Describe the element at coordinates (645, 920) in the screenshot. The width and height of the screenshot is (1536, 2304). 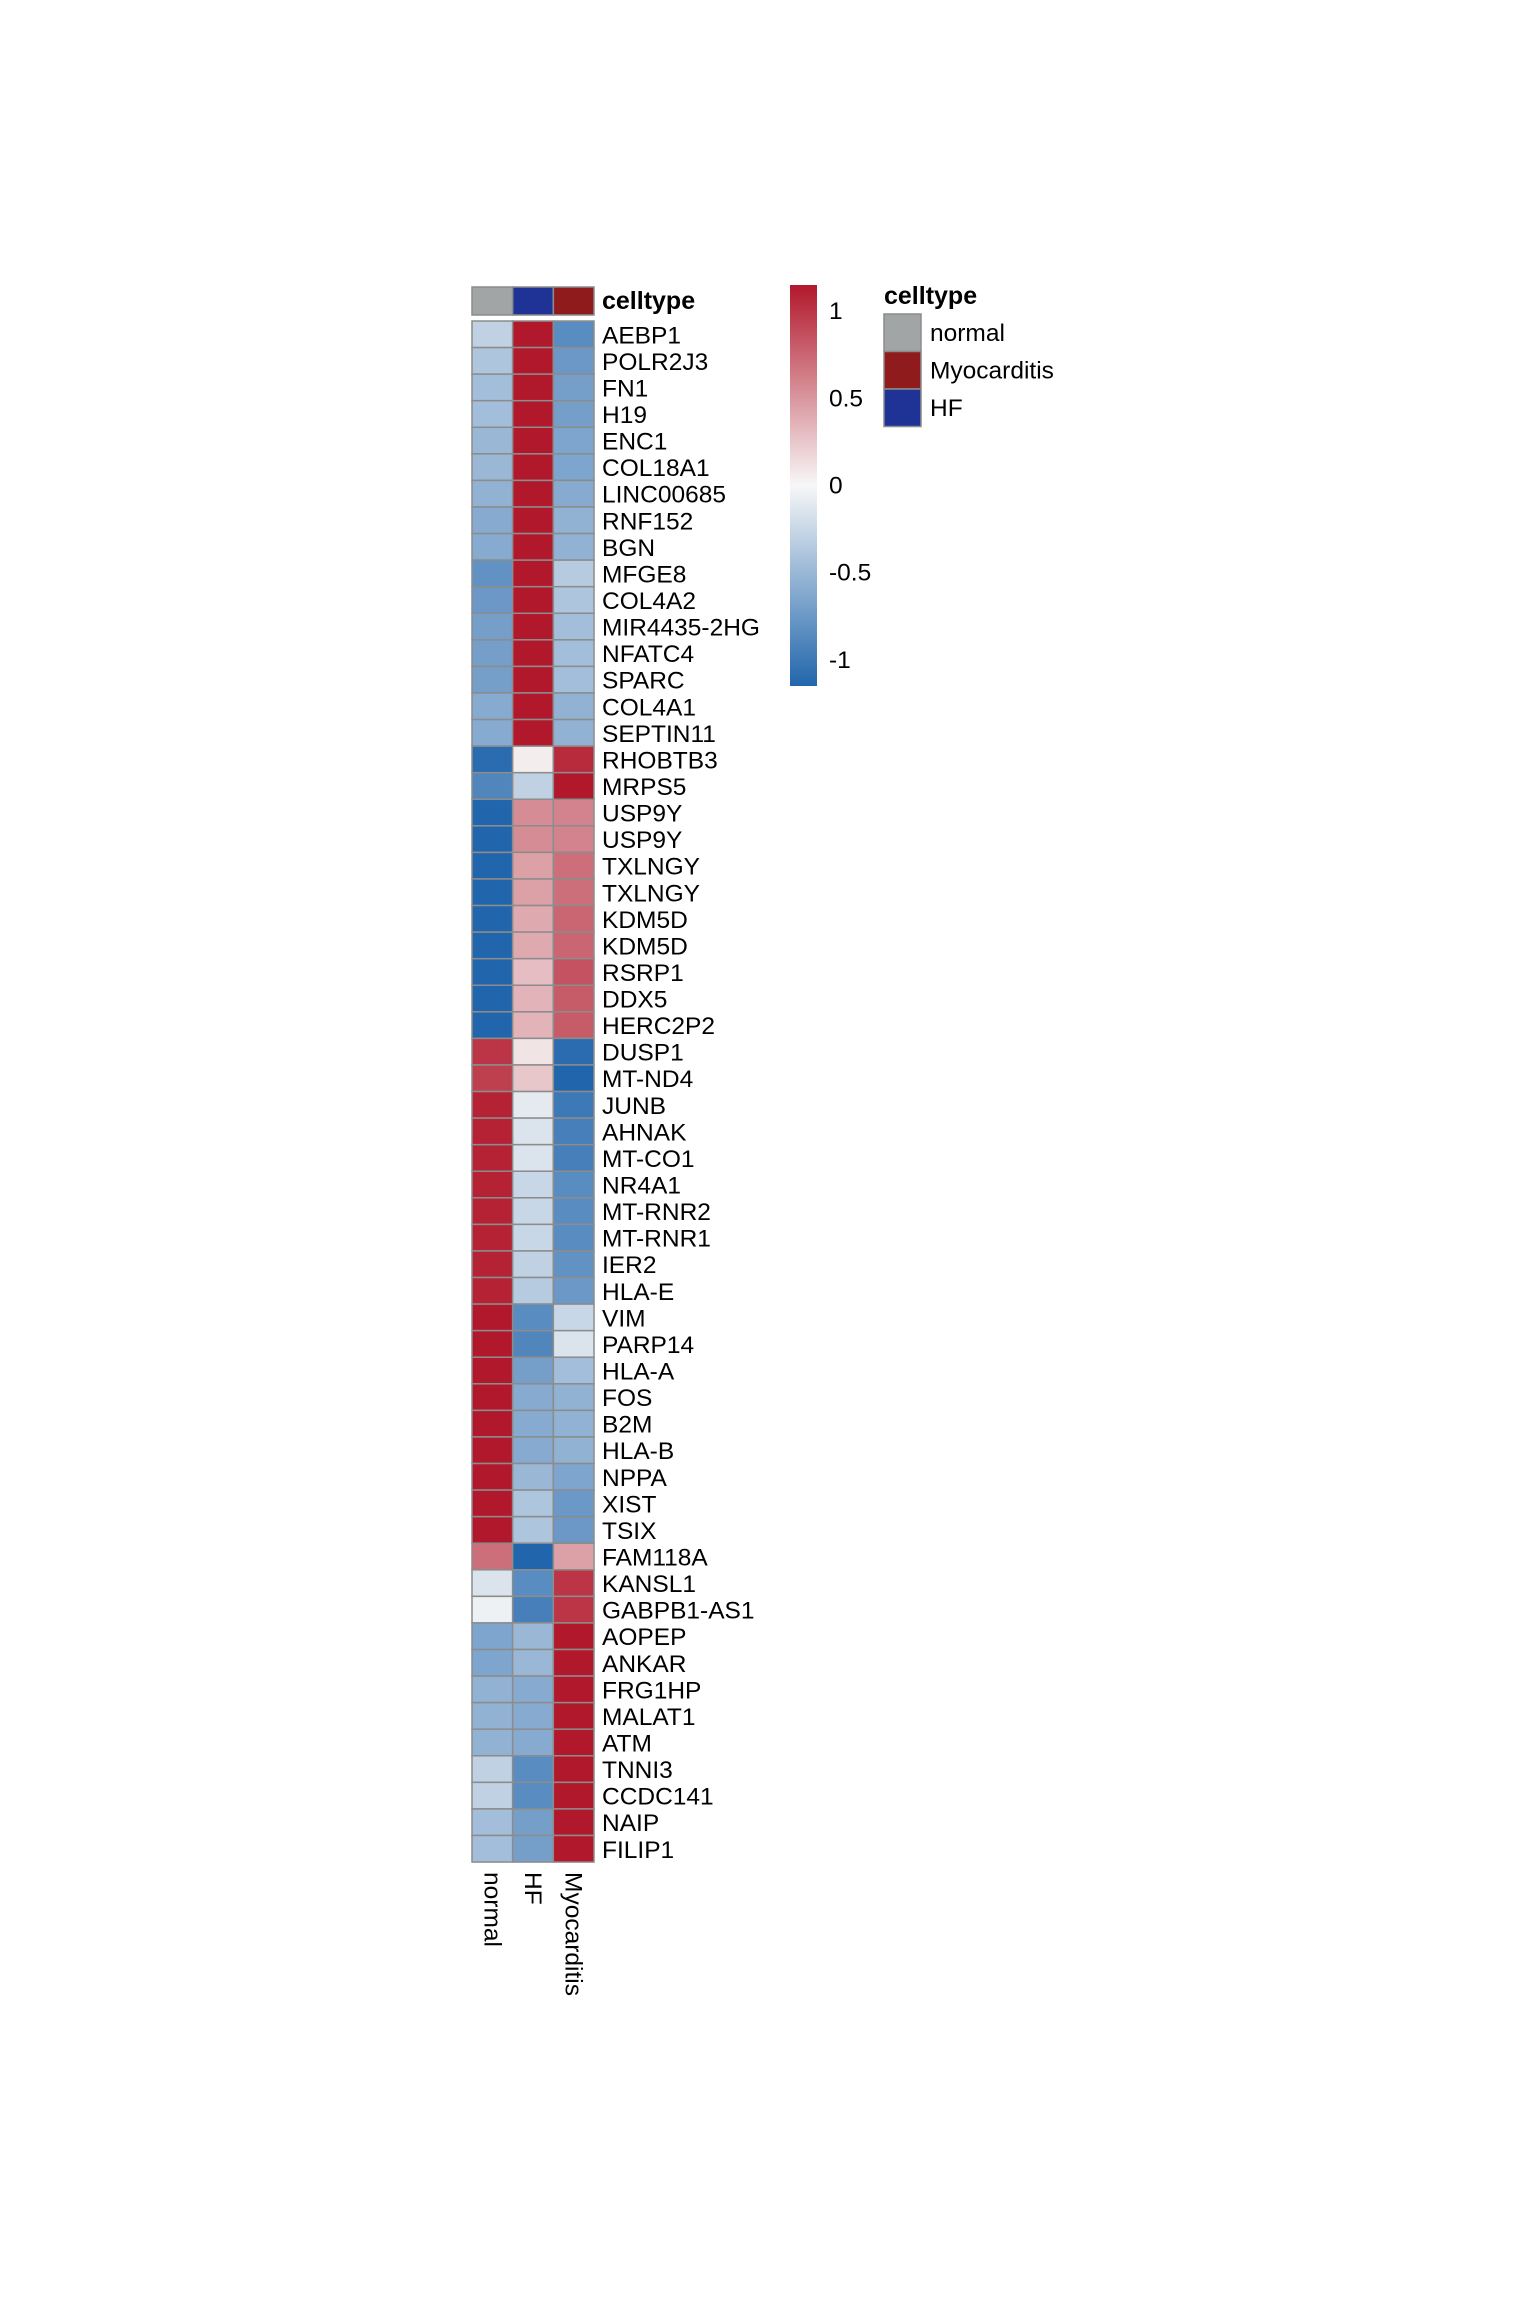
I see `row-label: KDM5D` at that location.